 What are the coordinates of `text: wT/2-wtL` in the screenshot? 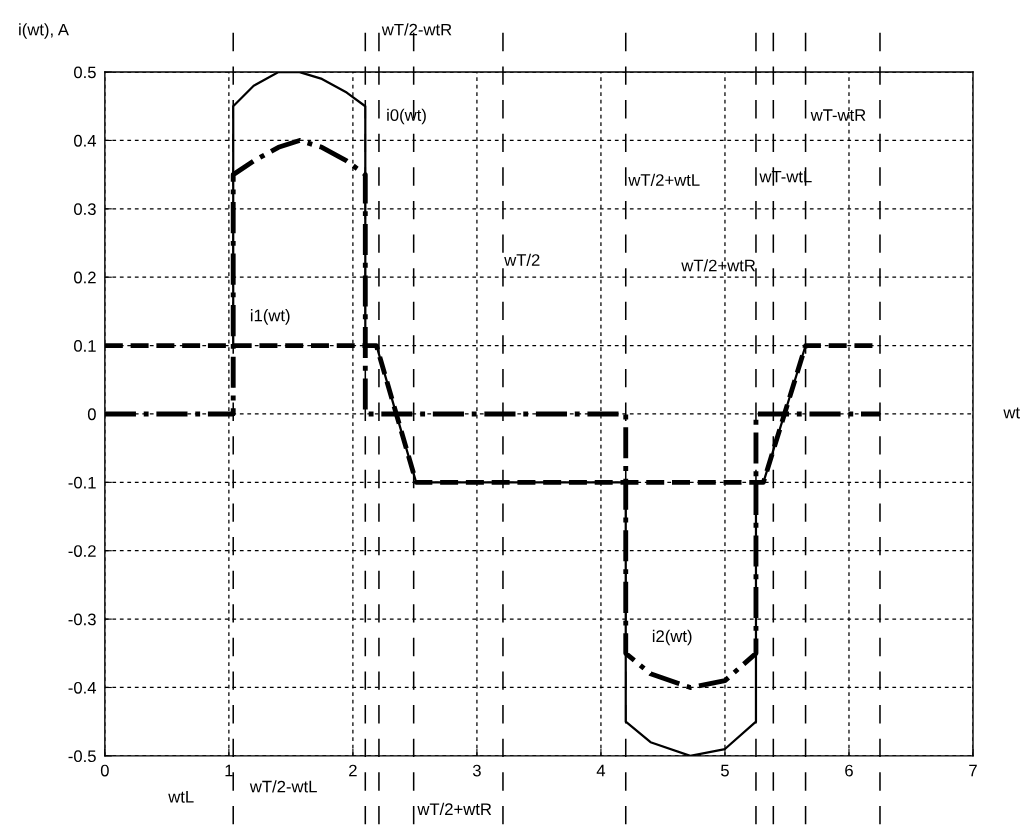 It's located at (283, 786).